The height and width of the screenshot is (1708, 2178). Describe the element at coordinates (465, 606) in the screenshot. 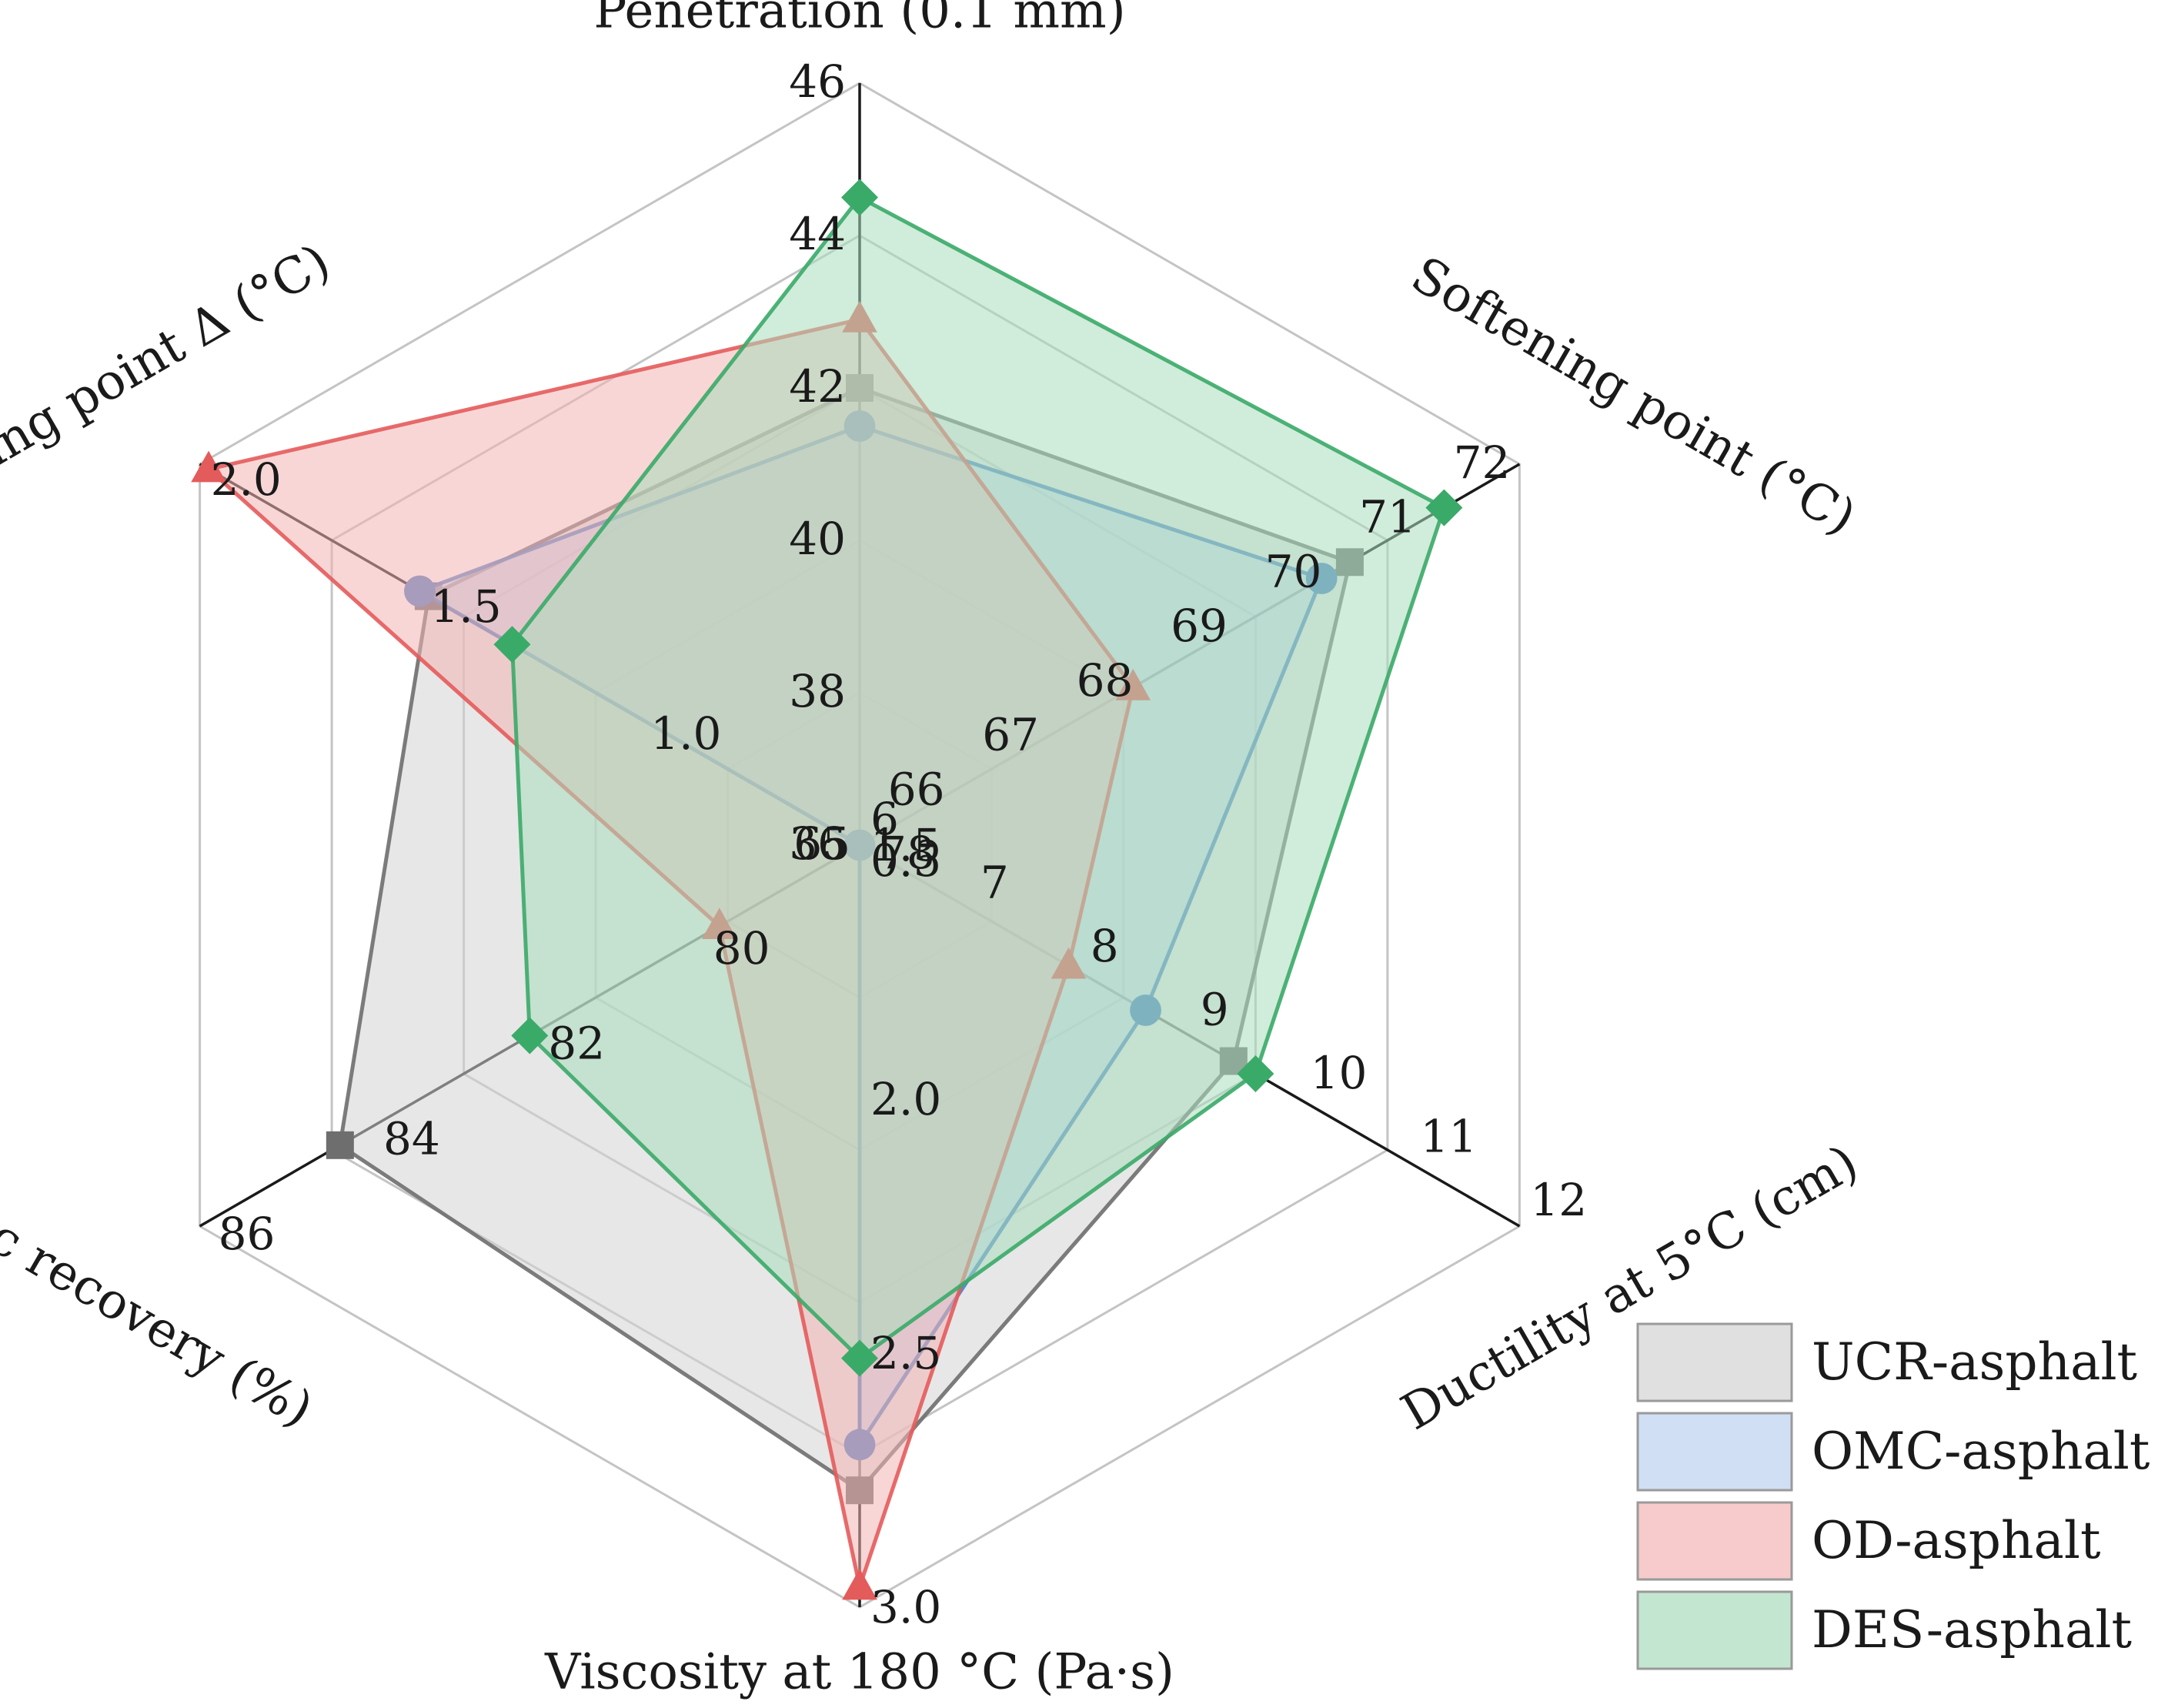

I see `tick-softening_point_delta-1.5: 1.5` at that location.